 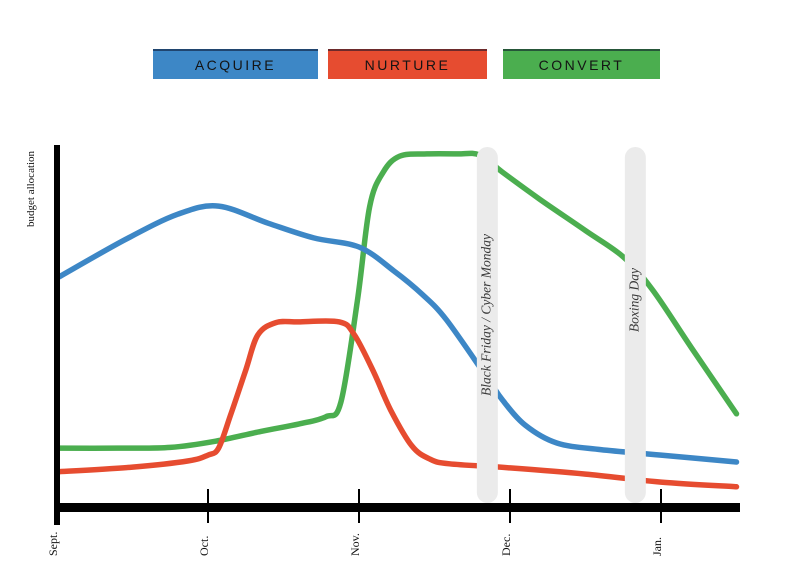 What do you see at coordinates (633, 300) in the screenshot?
I see `annotation-label-1: Boxing Day` at bounding box center [633, 300].